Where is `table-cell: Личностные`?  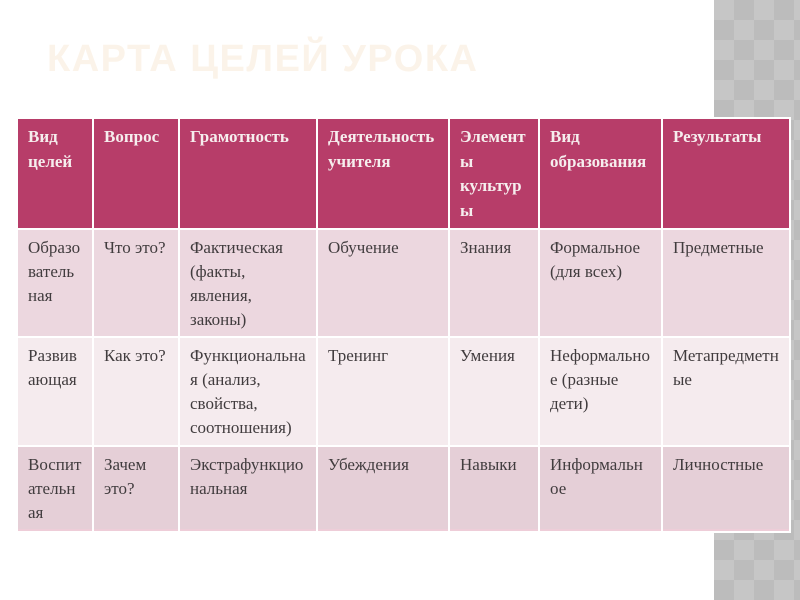 table-cell: Личностные is located at coordinates (726, 488).